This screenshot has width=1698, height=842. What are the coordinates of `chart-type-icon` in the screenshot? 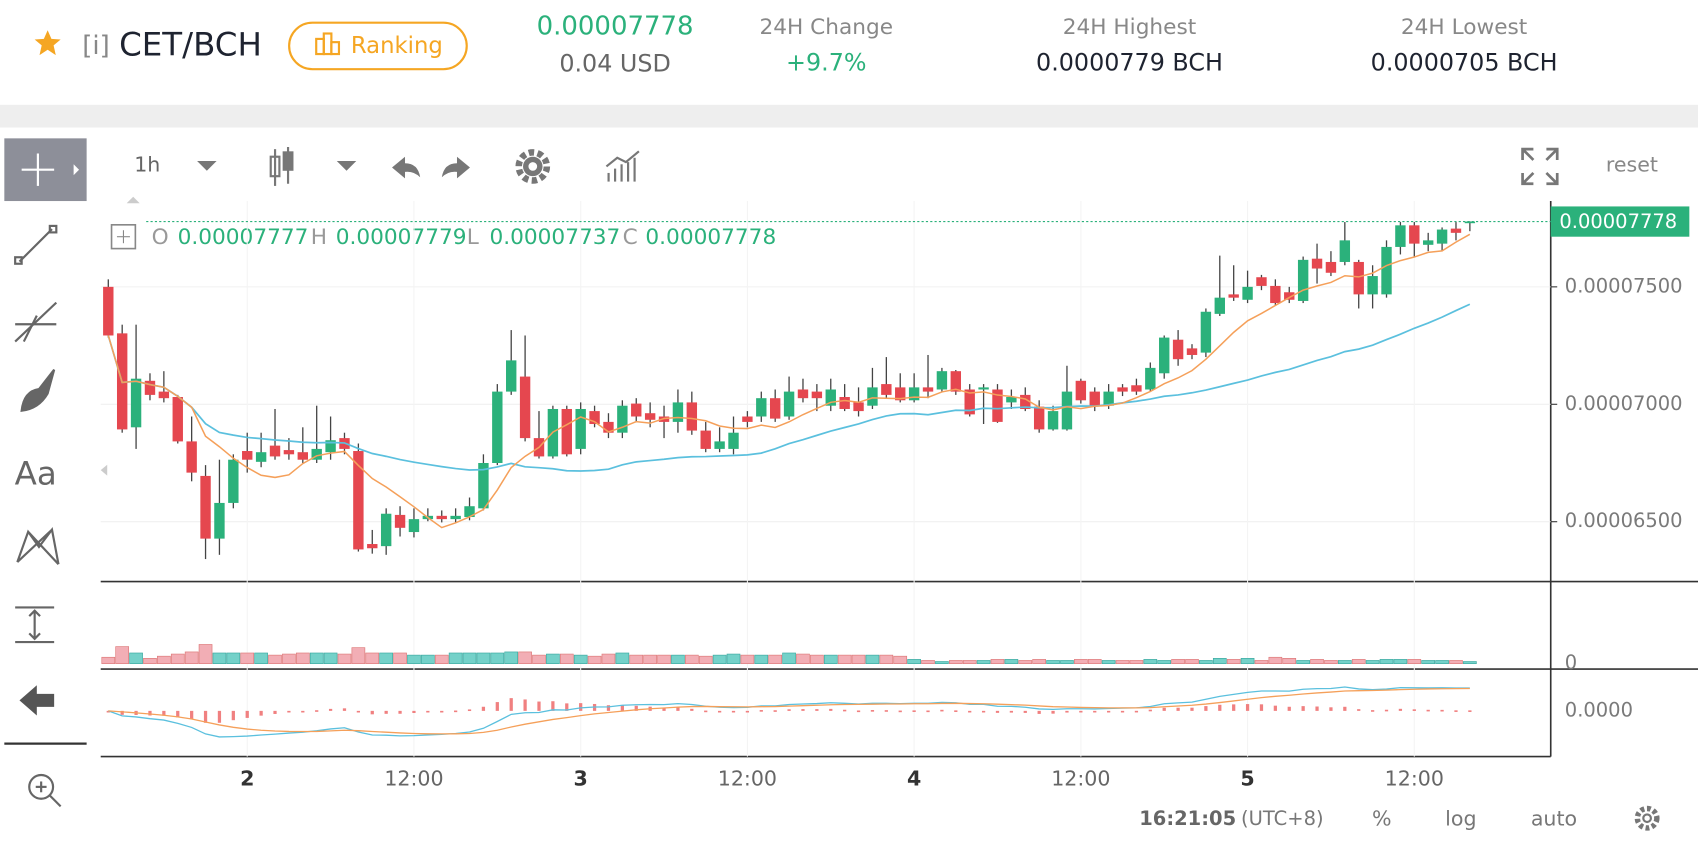 It's located at (281, 166).